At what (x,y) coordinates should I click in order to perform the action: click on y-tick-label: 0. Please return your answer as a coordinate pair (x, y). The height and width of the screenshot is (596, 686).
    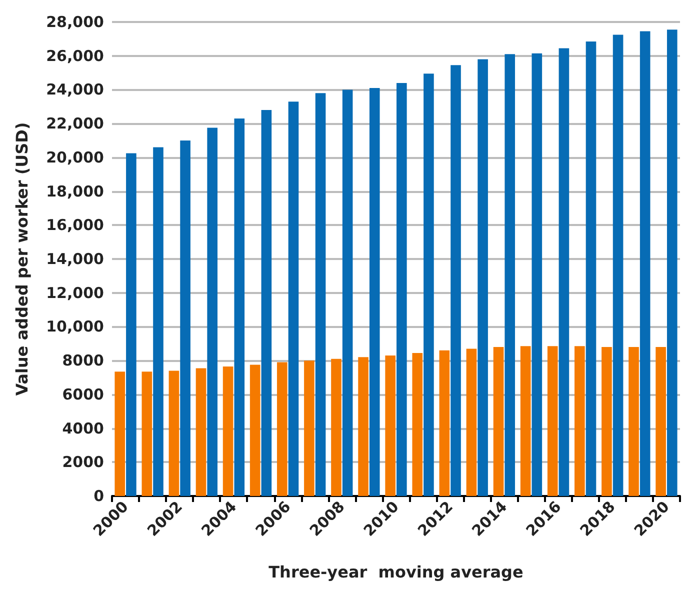
    Looking at the image, I should click on (99, 496).